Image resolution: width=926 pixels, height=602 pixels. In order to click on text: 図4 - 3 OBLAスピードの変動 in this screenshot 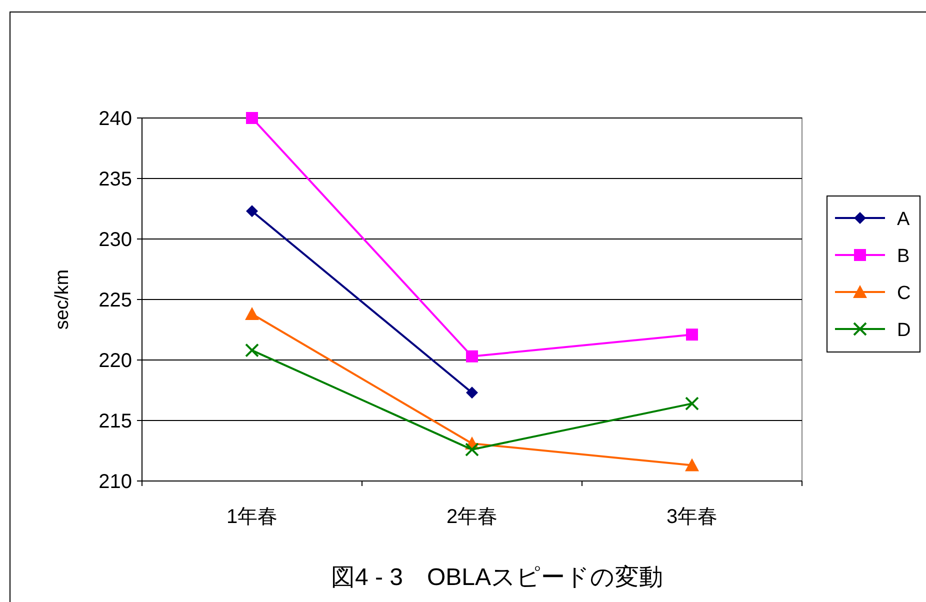, I will do `click(497, 577)`.